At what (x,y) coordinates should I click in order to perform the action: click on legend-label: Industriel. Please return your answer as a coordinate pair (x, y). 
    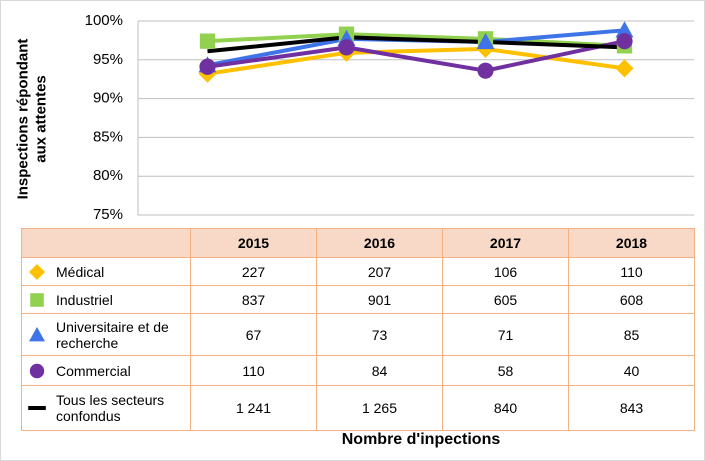
    Looking at the image, I should click on (84, 299).